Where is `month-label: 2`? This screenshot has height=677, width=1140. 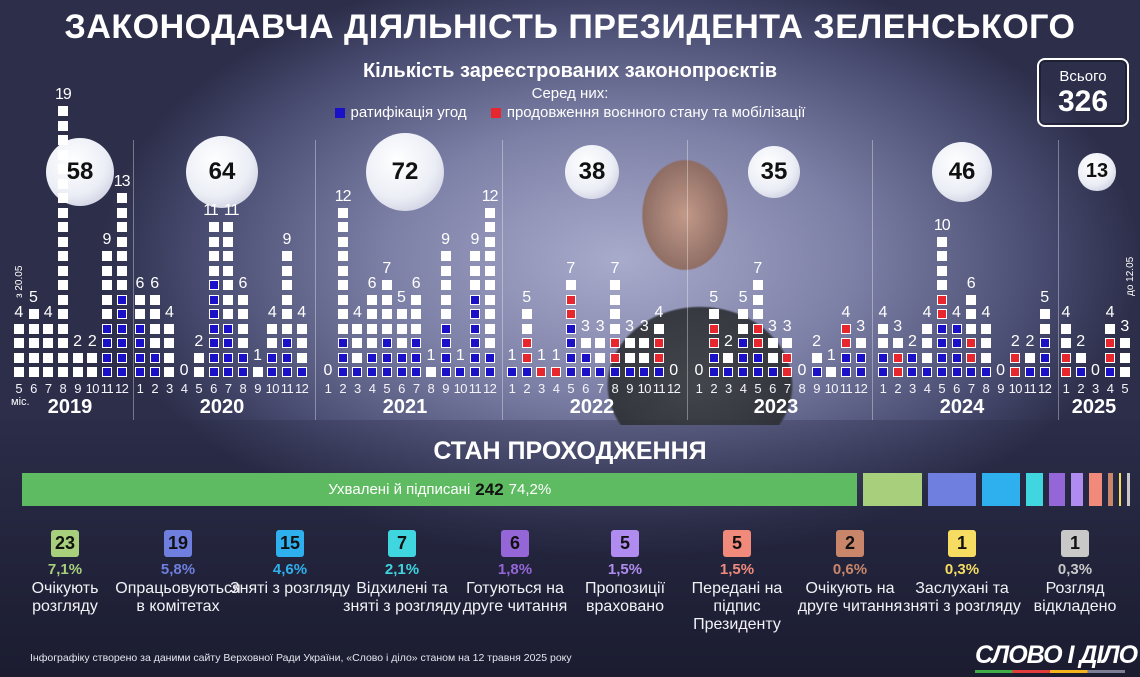
month-label: 2 is located at coordinates (343, 388).